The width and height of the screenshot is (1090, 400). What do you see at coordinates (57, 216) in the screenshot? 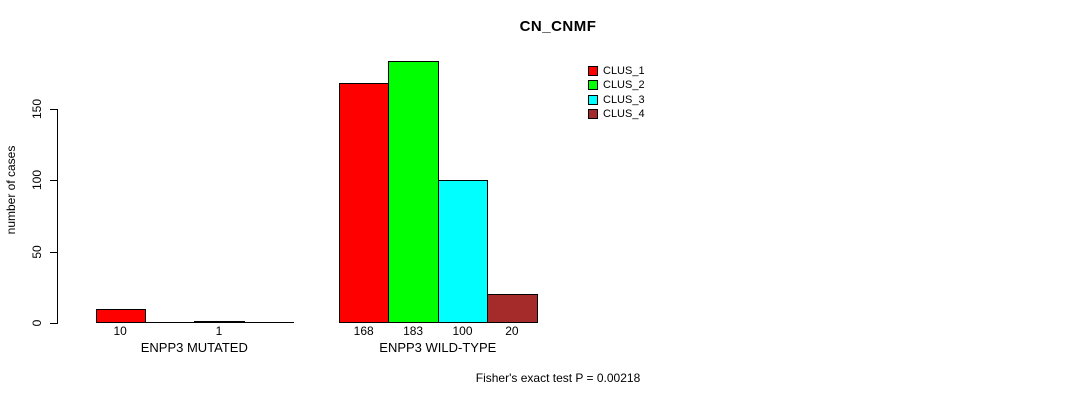
I see `y-axis-line` at bounding box center [57, 216].